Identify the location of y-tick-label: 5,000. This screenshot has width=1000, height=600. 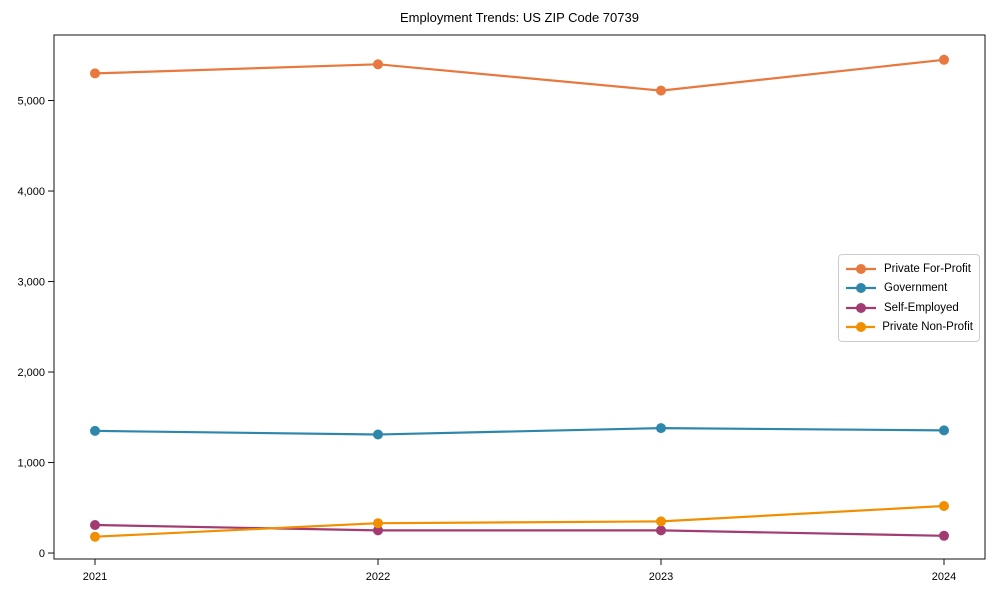
(31, 102).